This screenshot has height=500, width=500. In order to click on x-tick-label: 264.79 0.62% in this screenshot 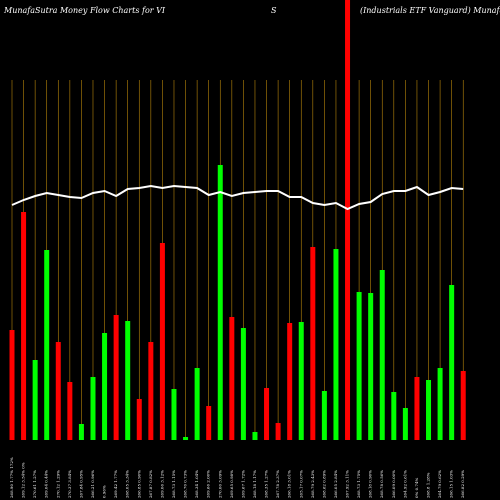, I will do `click(439, 484)`.